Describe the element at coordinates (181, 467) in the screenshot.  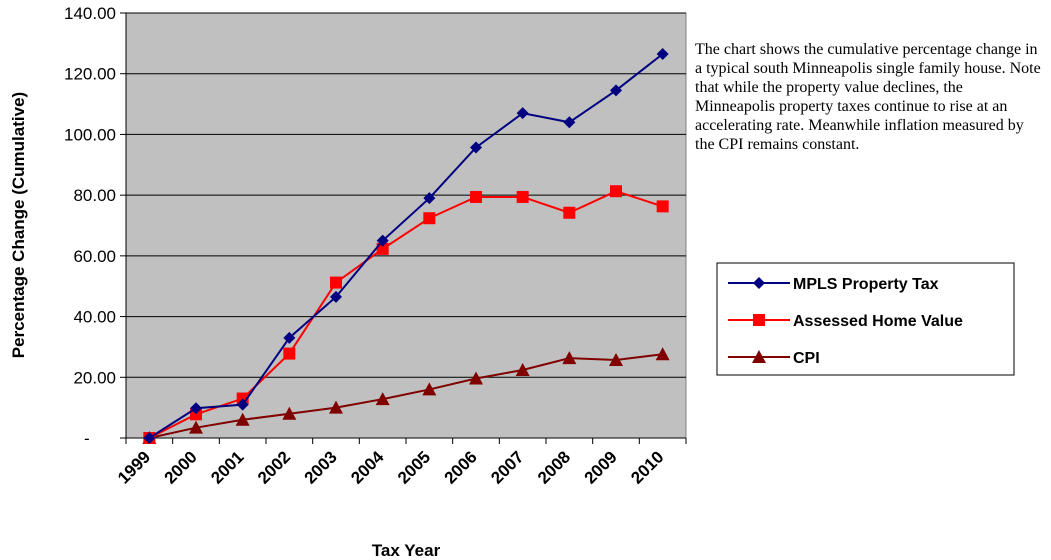
I see `x-tick-label: 2000` at that location.